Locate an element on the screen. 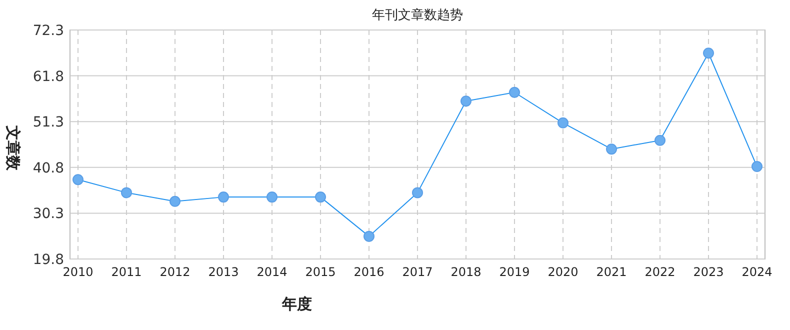 The height and width of the screenshot is (330, 790). x-tick-label: 2015 is located at coordinates (320, 272).